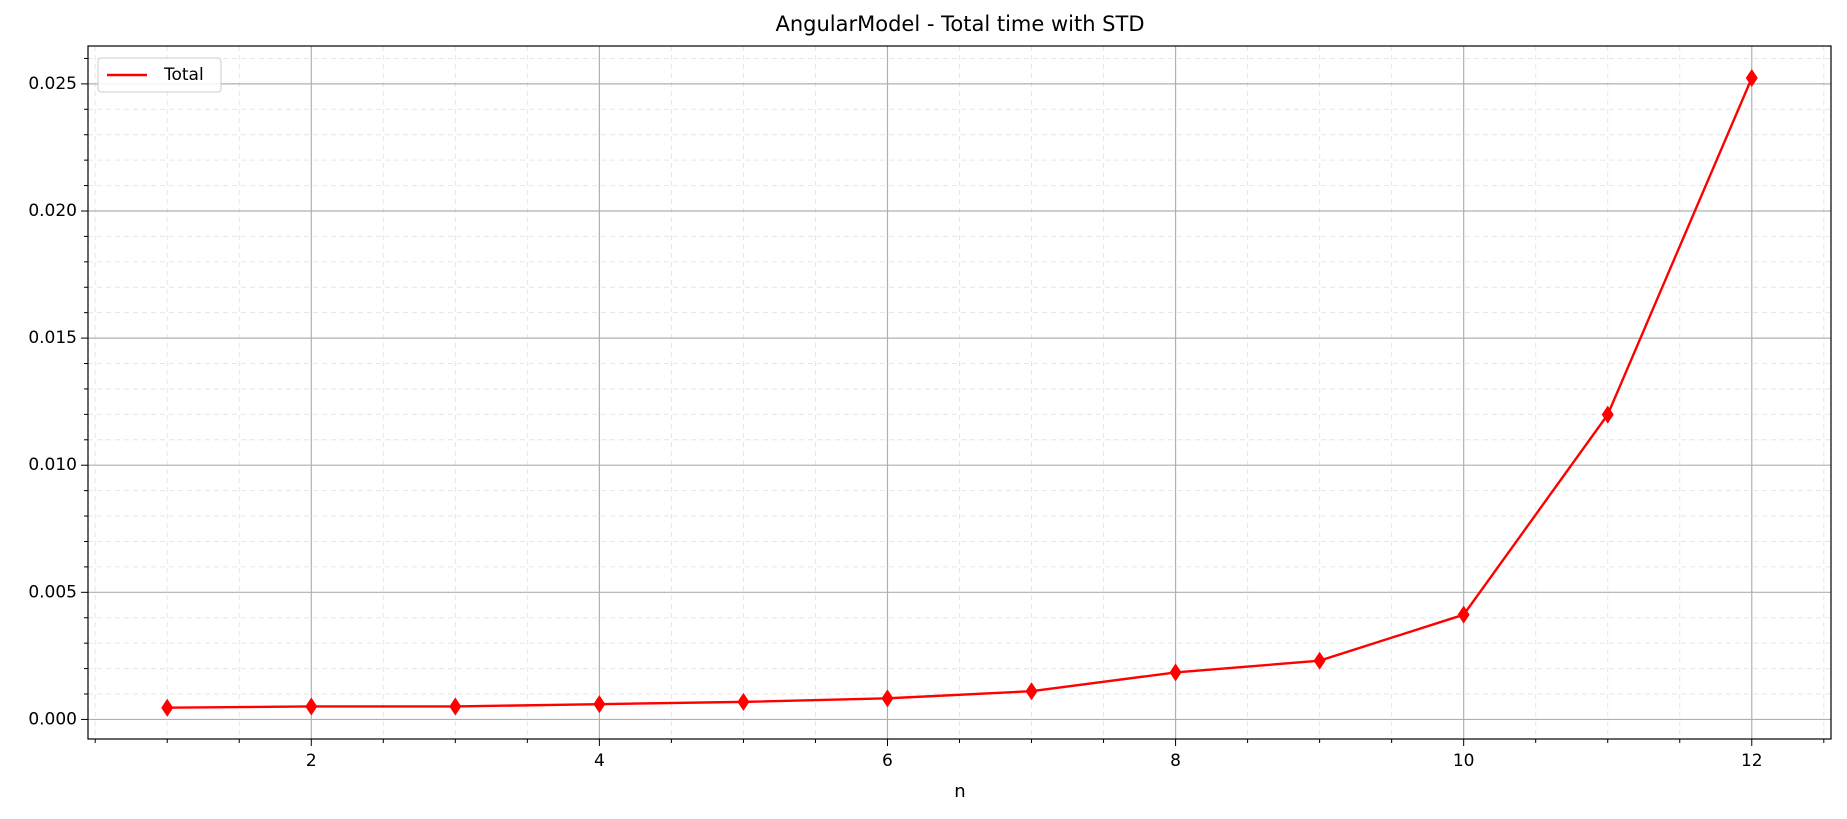  What do you see at coordinates (52, 84) in the screenshot?
I see `y-tick-label: 0.025` at bounding box center [52, 84].